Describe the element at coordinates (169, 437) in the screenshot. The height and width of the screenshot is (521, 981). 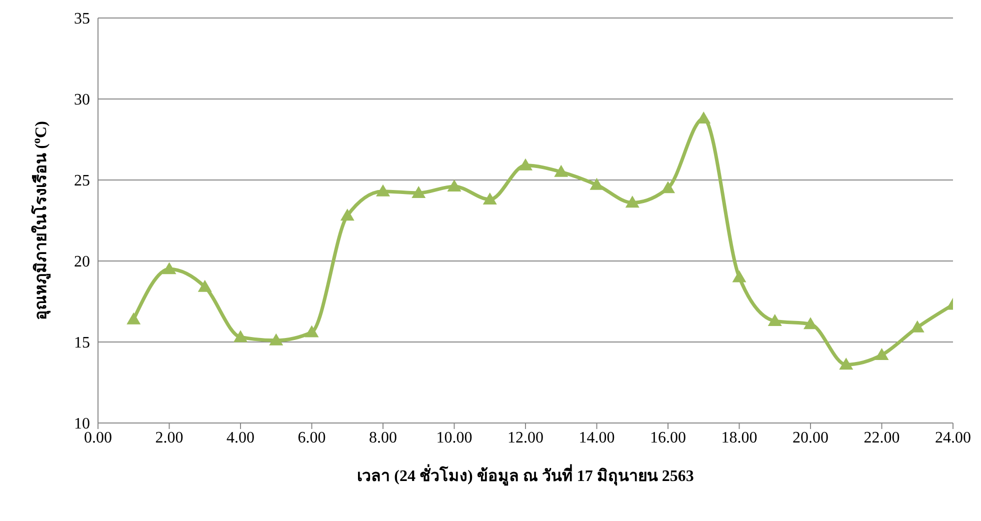
I see `x-tick-label: 2.00` at that location.